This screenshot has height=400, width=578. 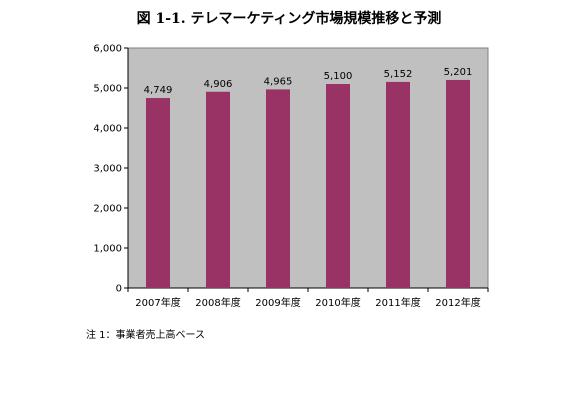 I want to click on x-axis: 2007年度 2008年度 2009年度 2010年度 2011年度 2012年度, so click(x=308, y=298).